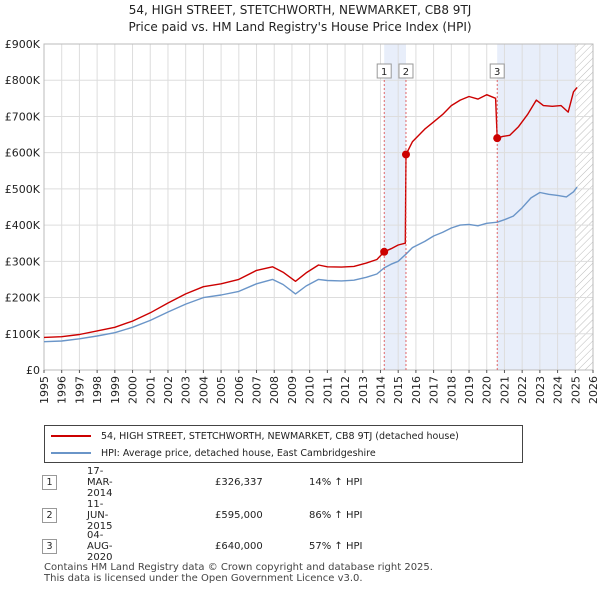 Image resolution: width=600 pixels, height=590 pixels. I want to click on x-tick-label: 1996, so click(62, 390).